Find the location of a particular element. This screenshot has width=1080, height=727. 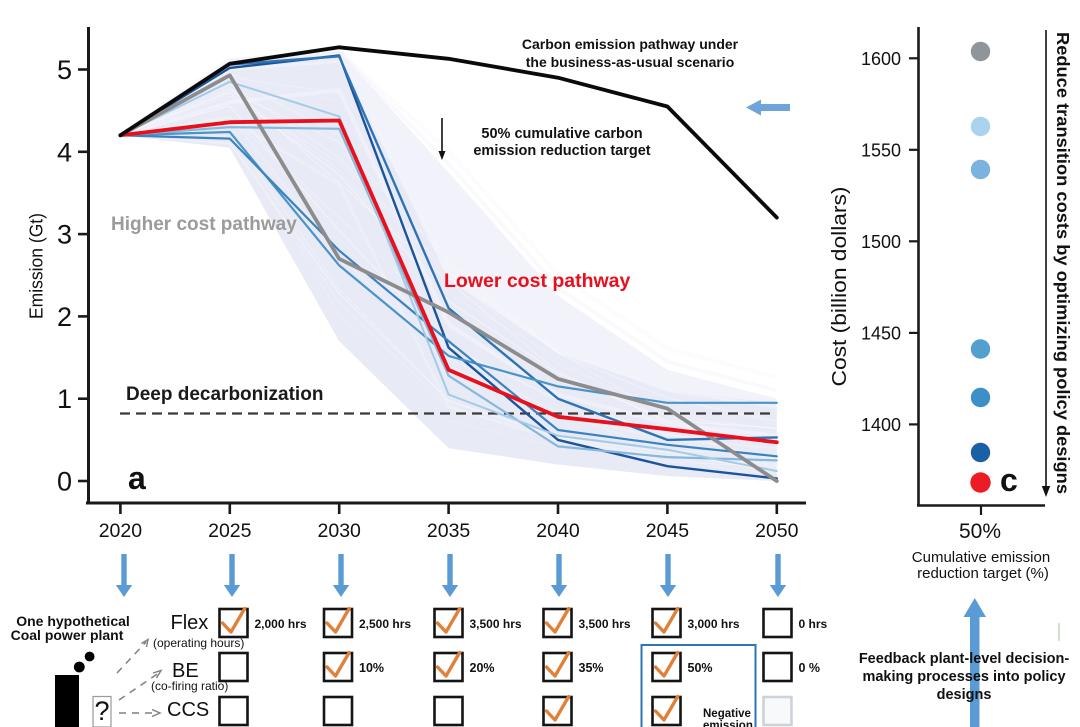

svg-text: 1500 is located at coordinates (881, 242).